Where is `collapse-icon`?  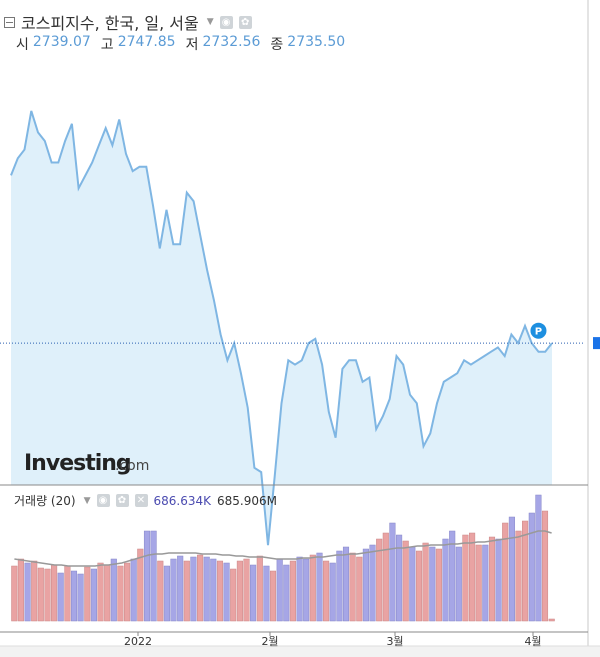 collapse-icon is located at coordinates (9, 22).